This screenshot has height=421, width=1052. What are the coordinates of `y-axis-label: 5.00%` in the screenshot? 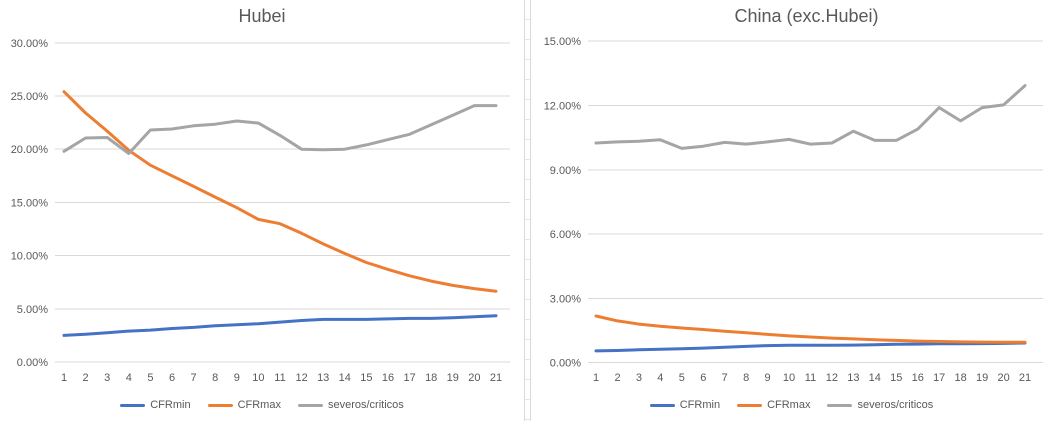 It's located at (32, 310).